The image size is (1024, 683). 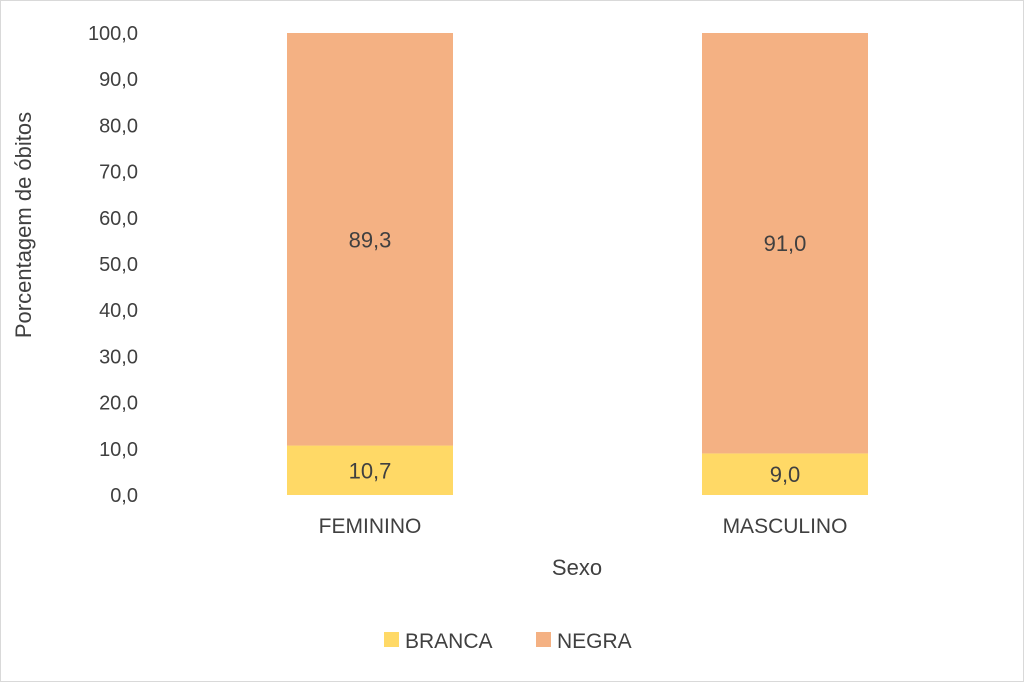 I want to click on y-tick-label: 100,0, so click(x=113, y=34).